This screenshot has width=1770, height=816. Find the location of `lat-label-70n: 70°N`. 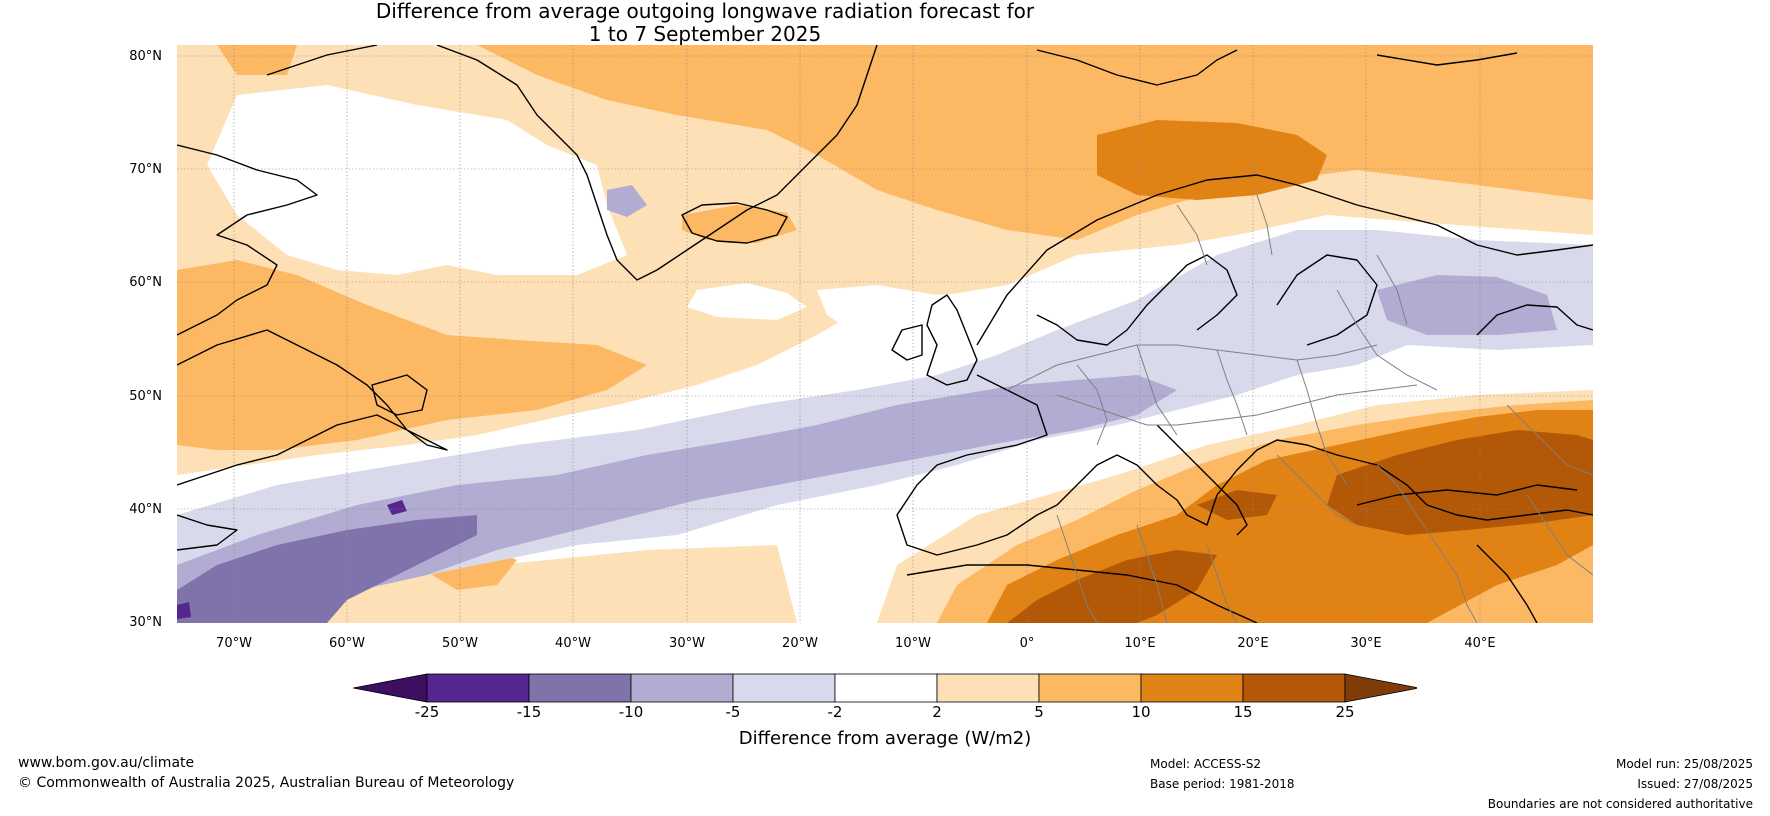

lat-label-70n: 70°N is located at coordinates (145, 169).